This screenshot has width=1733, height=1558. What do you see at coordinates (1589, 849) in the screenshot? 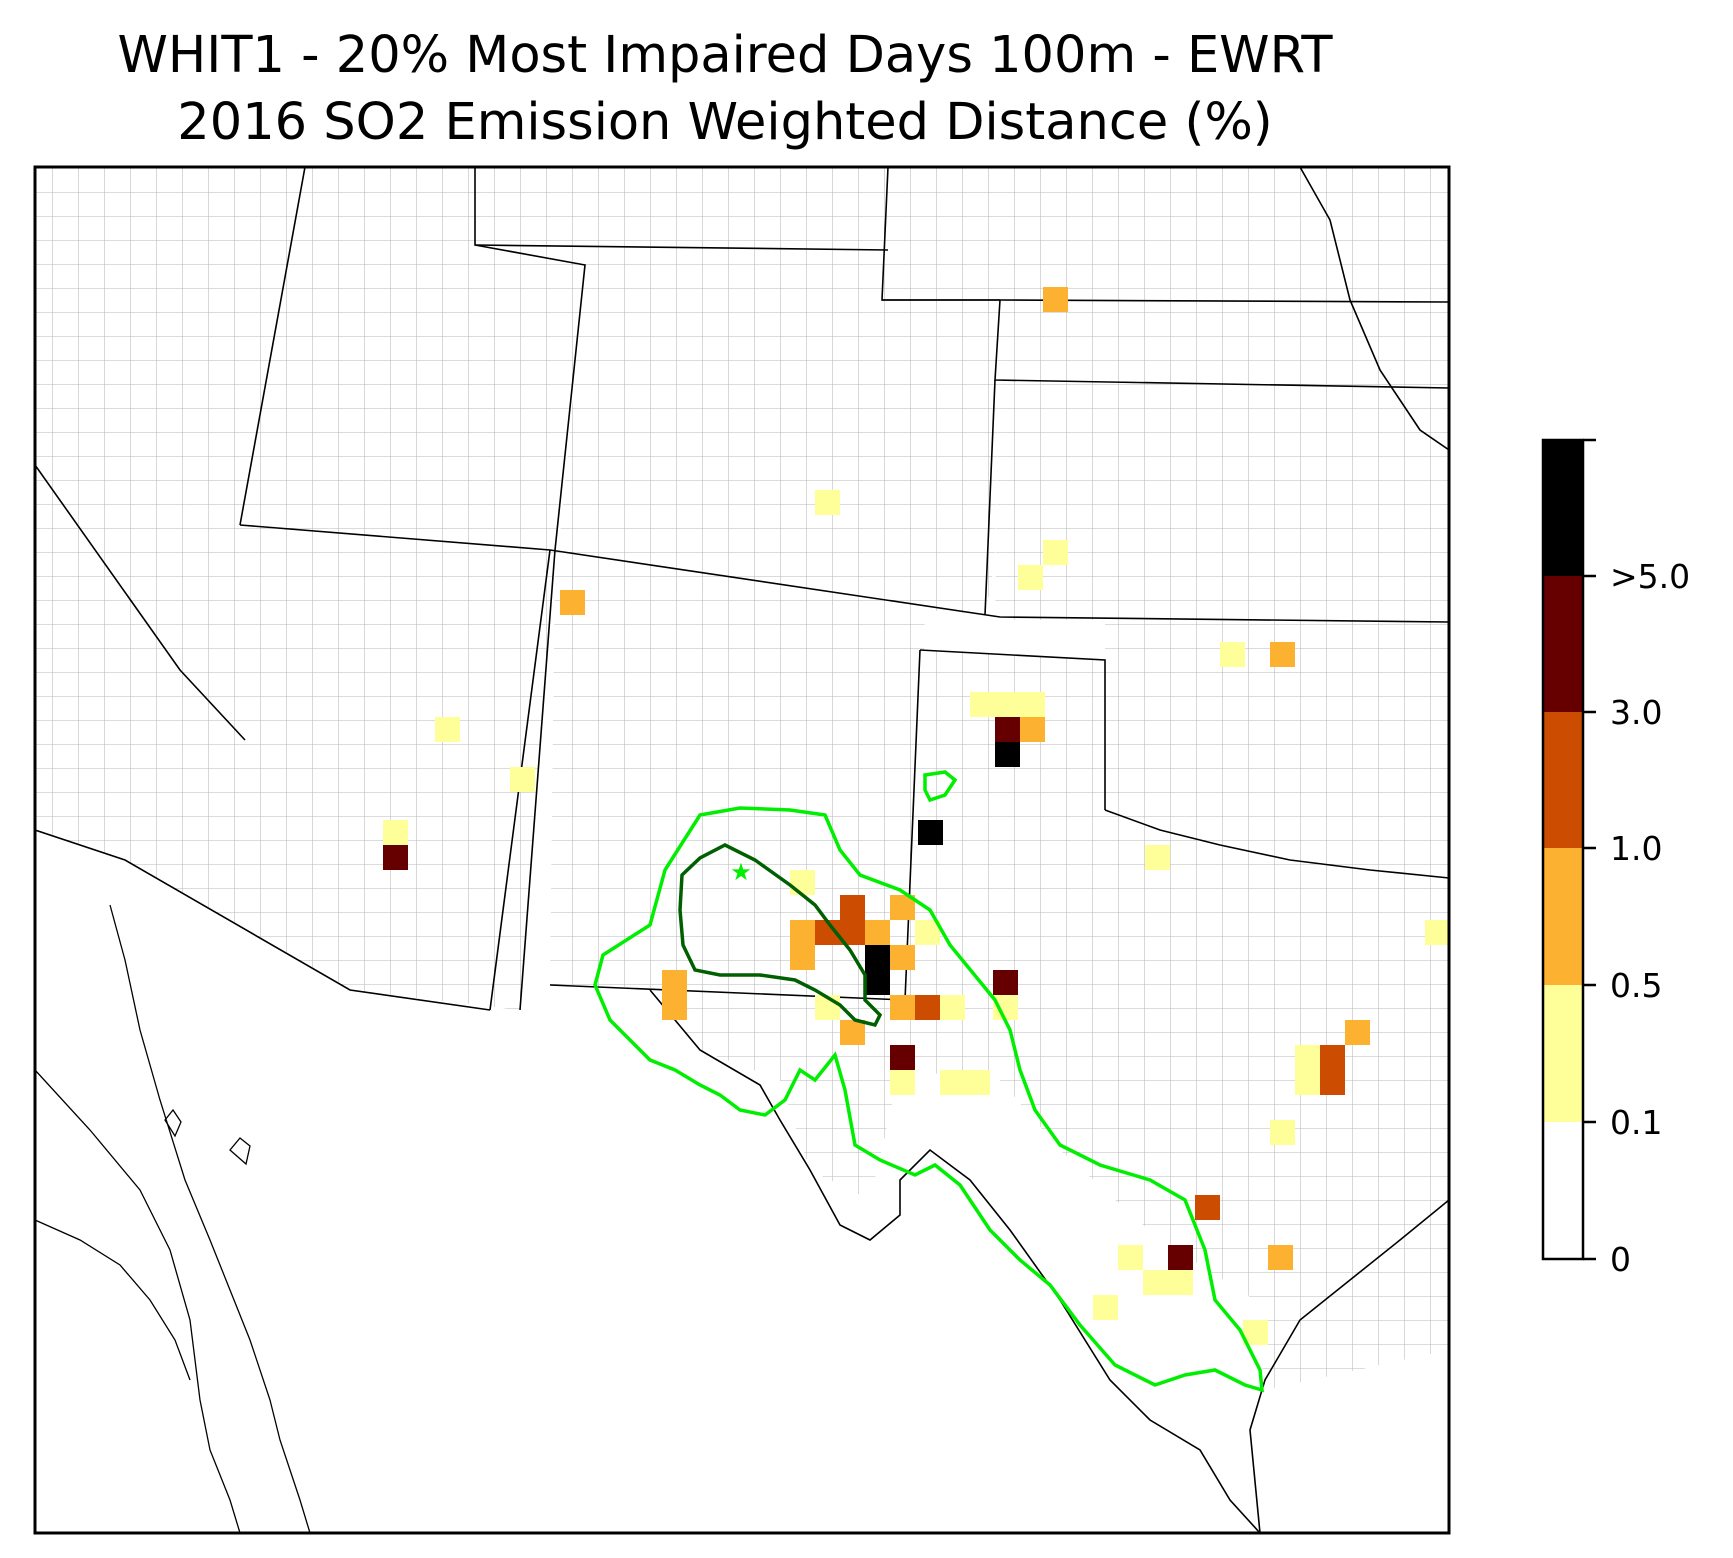
I see `colorbar-ticks` at bounding box center [1589, 849].